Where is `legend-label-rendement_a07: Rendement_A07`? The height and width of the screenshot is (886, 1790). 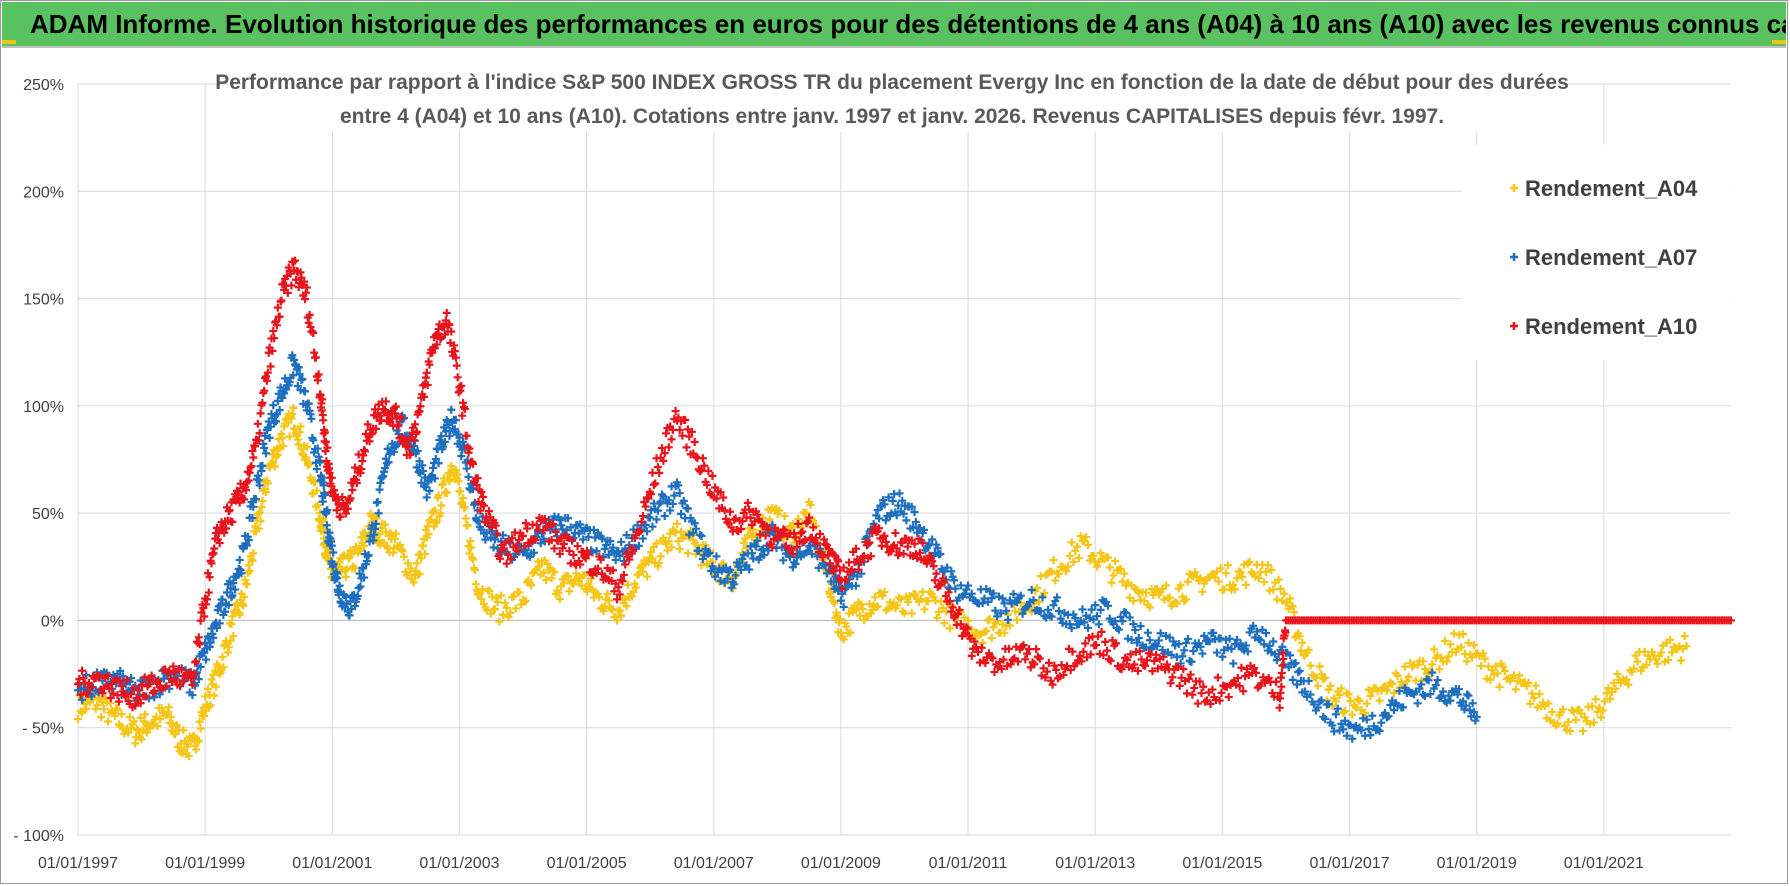 legend-label-rendement_a07: Rendement_A07 is located at coordinates (1611, 257).